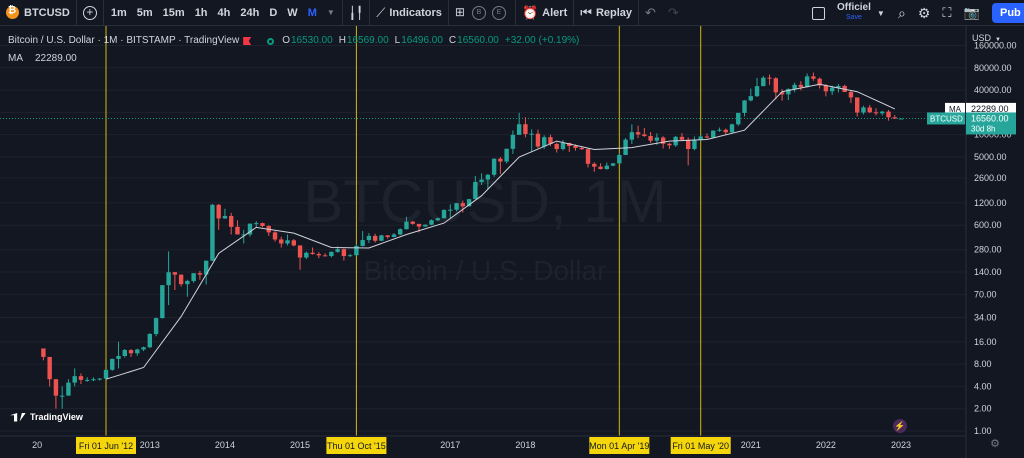 This screenshot has height=458, width=1024. I want to click on timeframe-4h-button: 4h, so click(224, 12).